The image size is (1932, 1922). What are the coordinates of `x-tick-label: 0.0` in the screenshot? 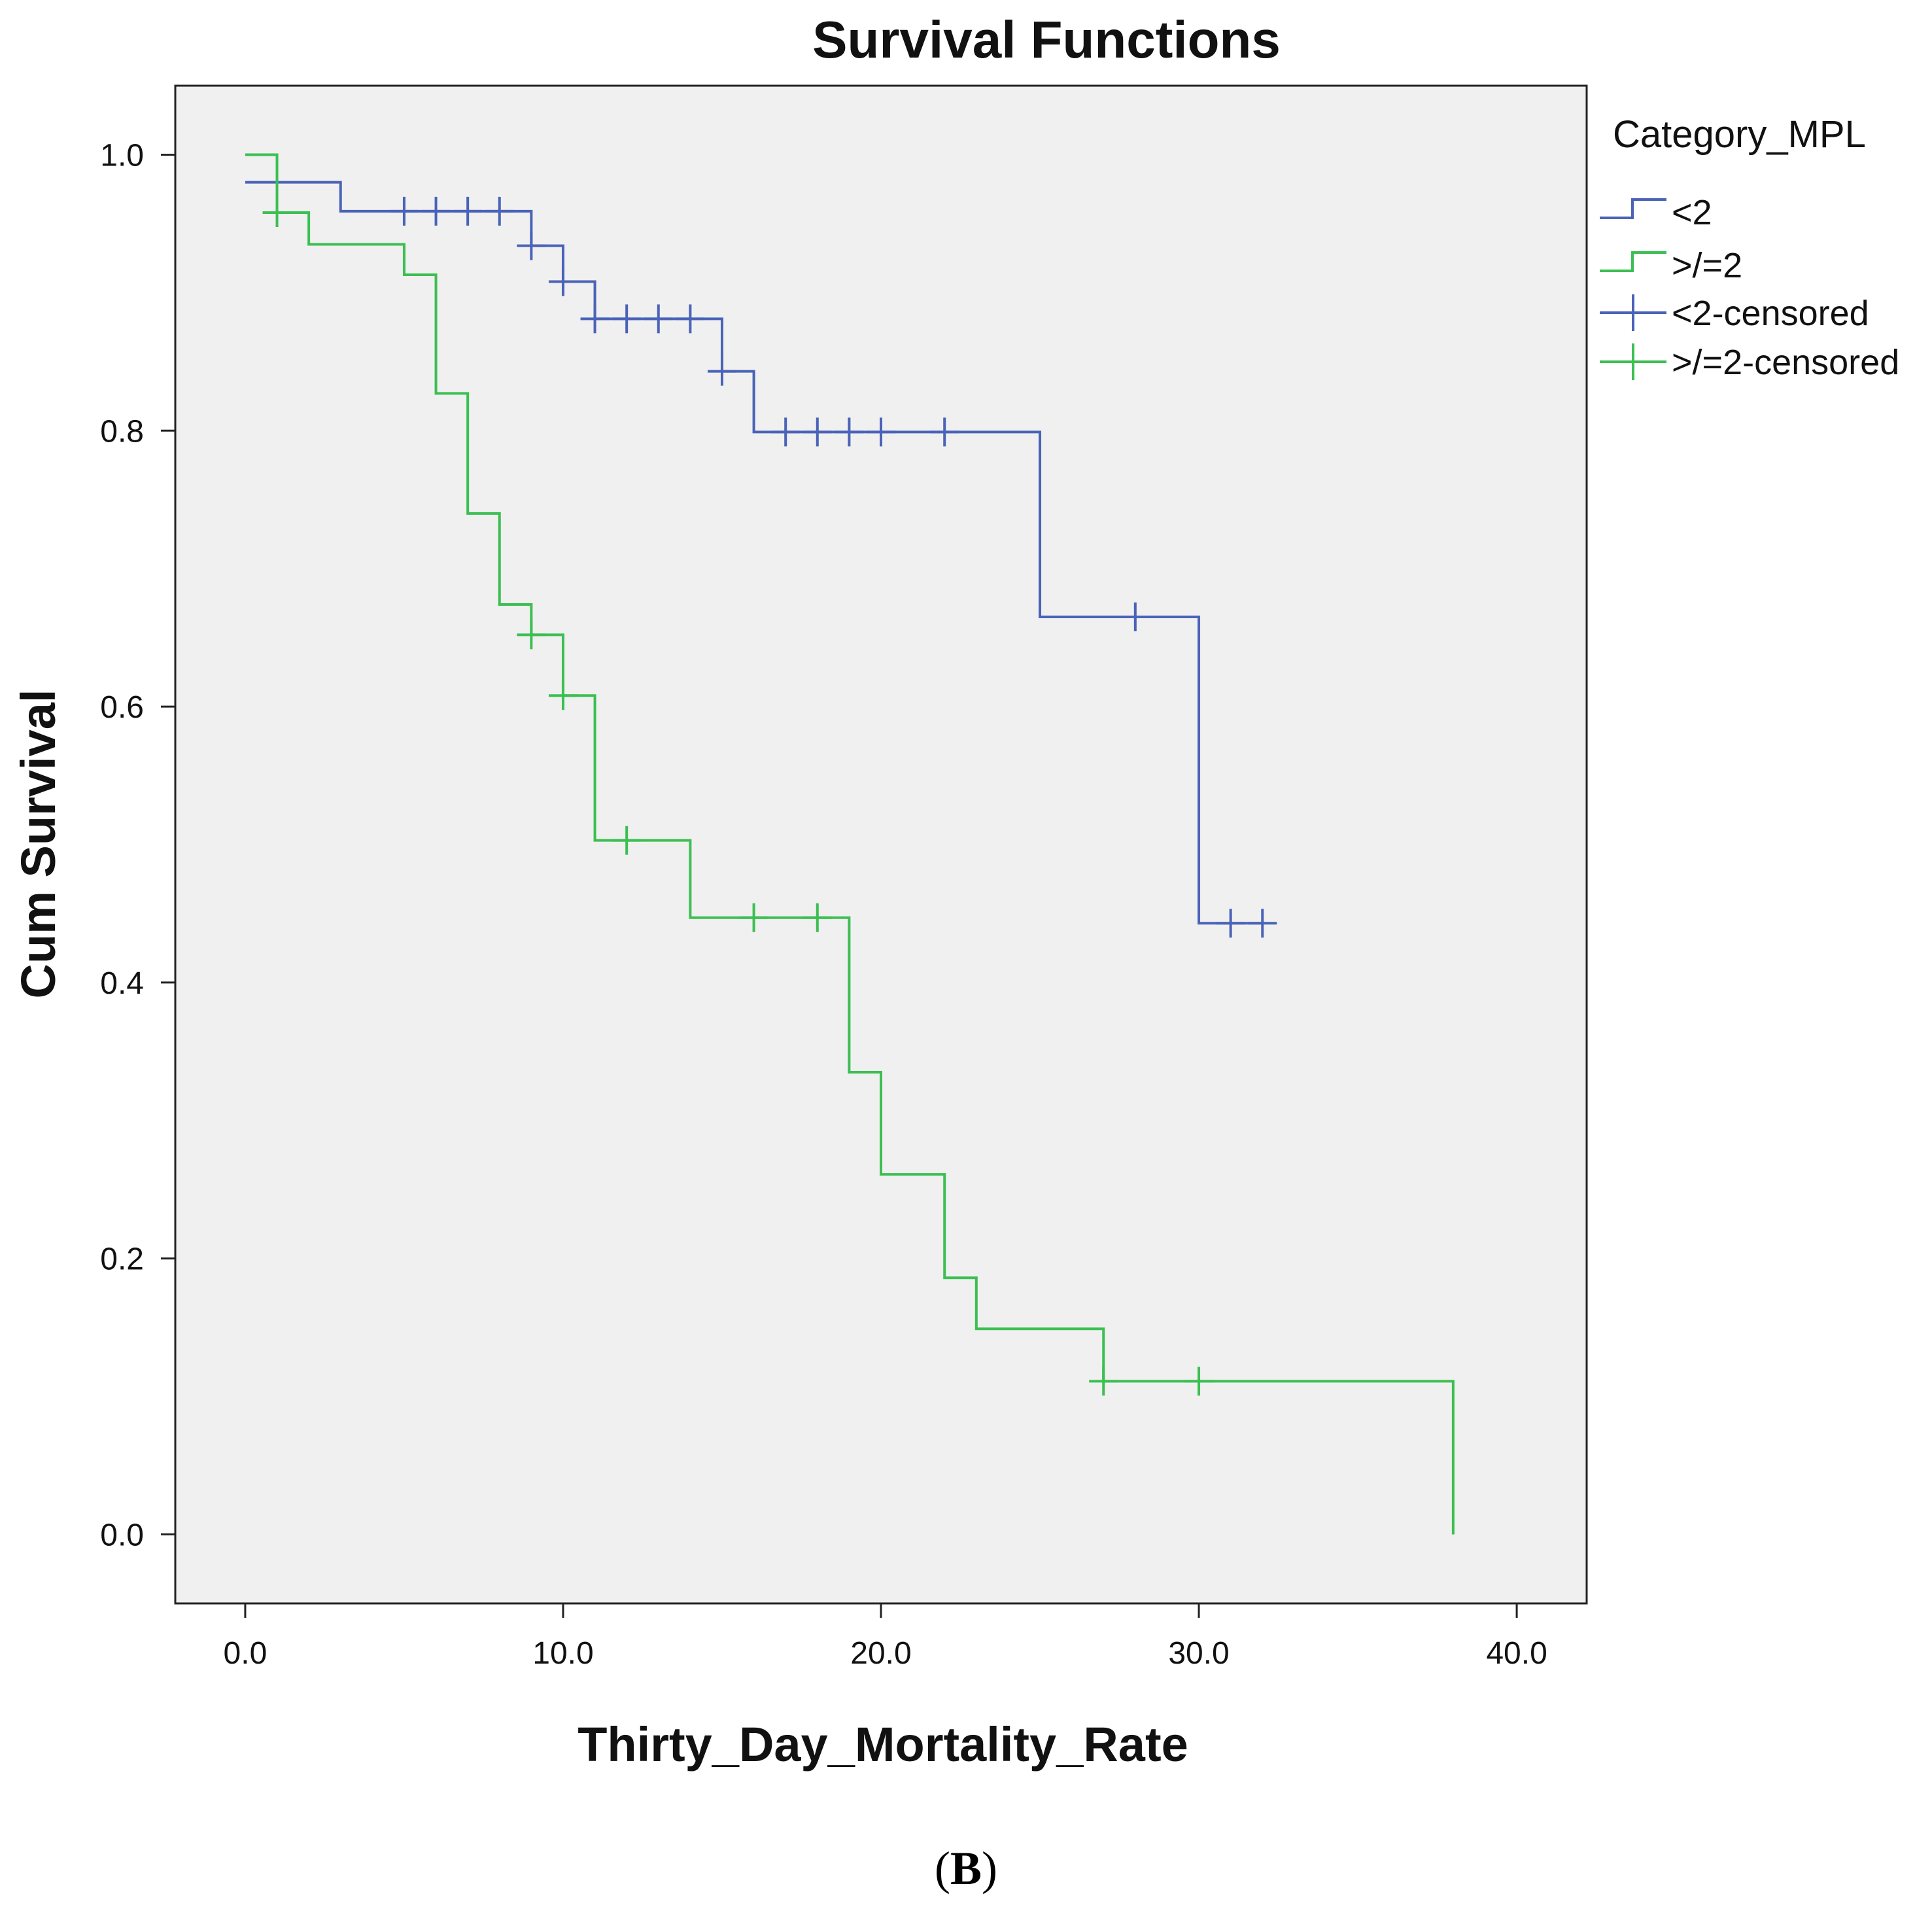 It's located at (245, 1653).